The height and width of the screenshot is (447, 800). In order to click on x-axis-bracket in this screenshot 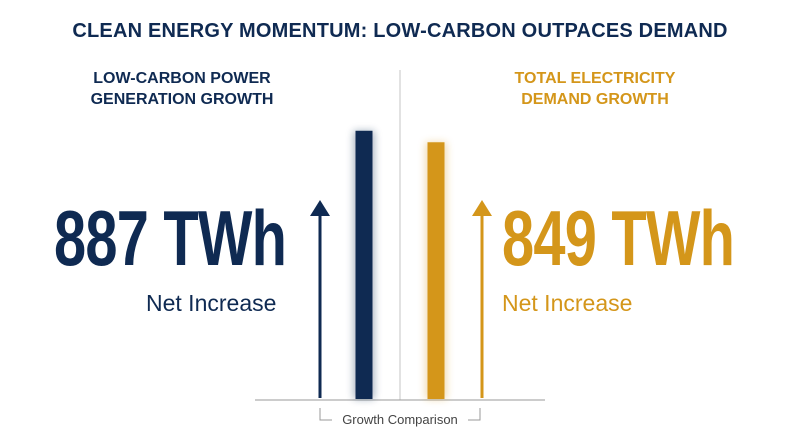, I will do `click(400, 414)`.